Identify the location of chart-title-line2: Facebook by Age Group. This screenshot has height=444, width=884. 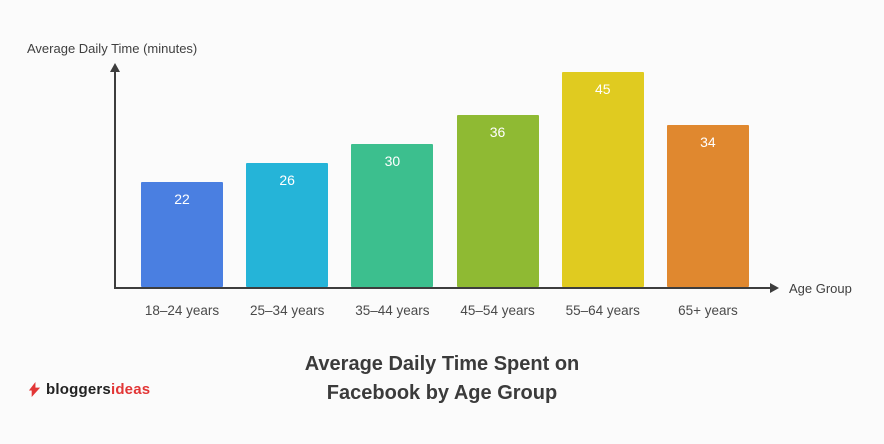
(442, 393).